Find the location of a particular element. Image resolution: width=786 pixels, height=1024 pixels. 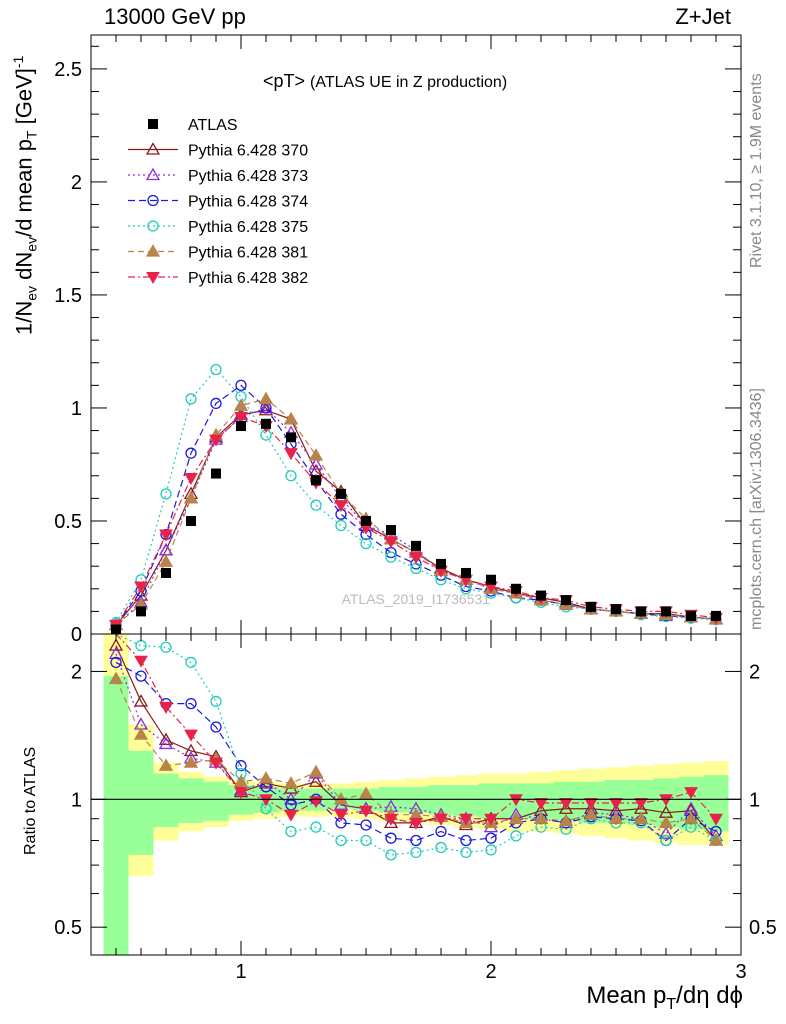

ratio-y-tick-label: 1 is located at coordinates (76, 800).